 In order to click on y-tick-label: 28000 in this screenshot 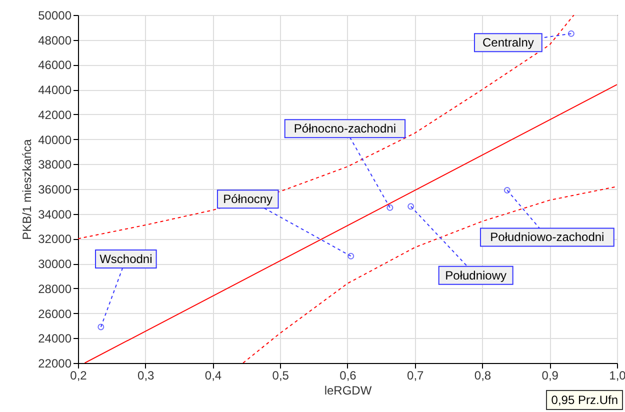, I will do `click(55, 289)`.